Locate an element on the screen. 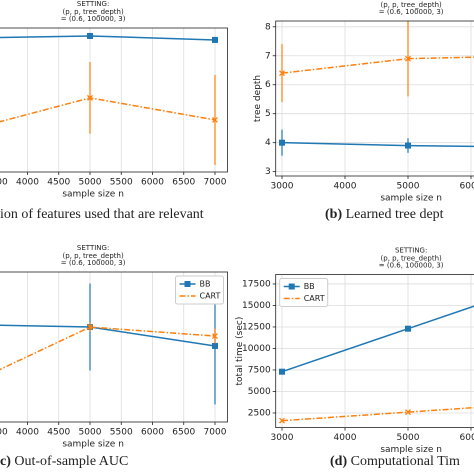  caption: c) Out-of-sample AUC is located at coordinates (64, 461).